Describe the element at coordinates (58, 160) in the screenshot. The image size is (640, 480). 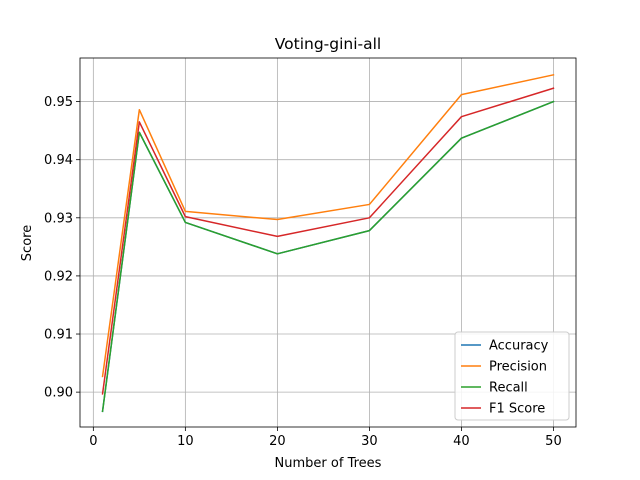
I see `y-tick-label: 0.94` at that location.